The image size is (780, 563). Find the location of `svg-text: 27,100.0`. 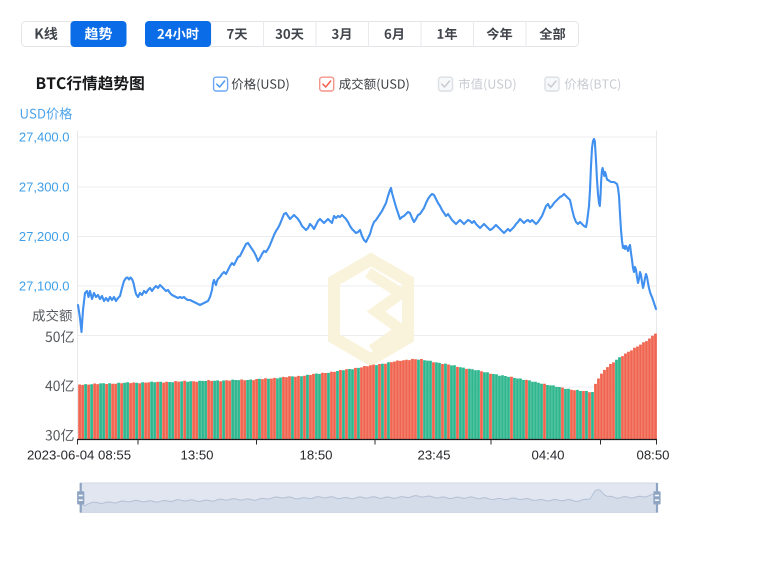

svg-text: 27,100.0 is located at coordinates (44, 286).